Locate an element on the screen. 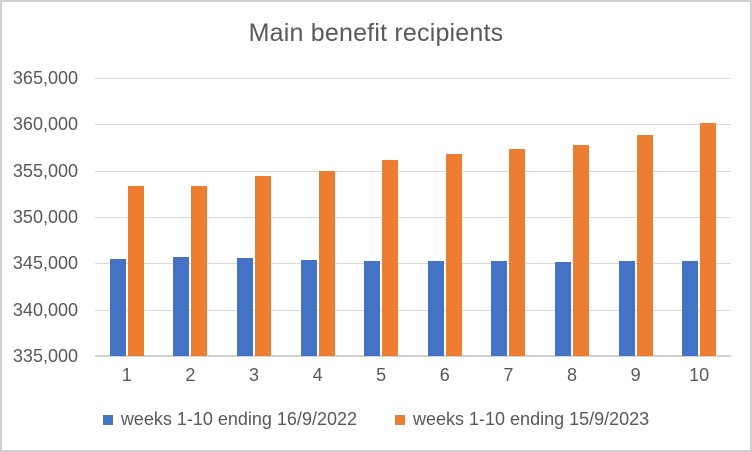 The image size is (752, 452). x-axis-tick-label: 10 is located at coordinates (699, 375).